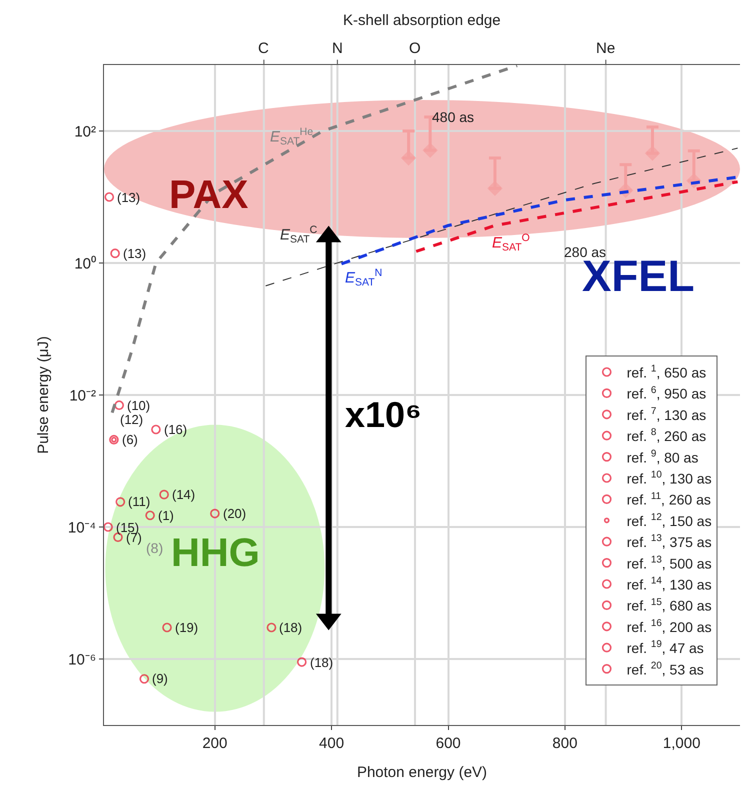 The width and height of the screenshot is (744, 786). What do you see at coordinates (234, 513) in the screenshot?
I see `annotation: (20)` at bounding box center [234, 513].